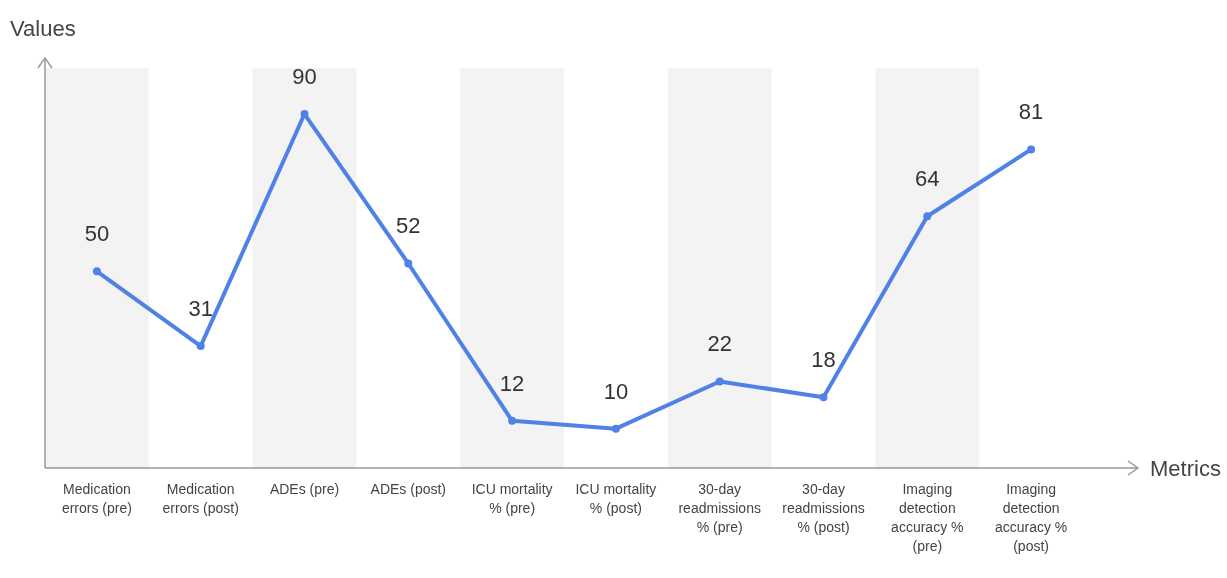  What do you see at coordinates (719, 508) in the screenshot?
I see `x-tick-label: 30-day readmissions % (pre)` at bounding box center [719, 508].